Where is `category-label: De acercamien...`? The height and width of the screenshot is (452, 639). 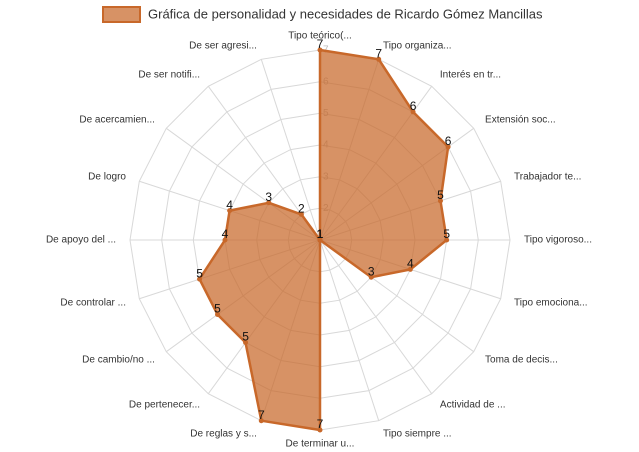 category-label: De acercamien... is located at coordinates (117, 120).